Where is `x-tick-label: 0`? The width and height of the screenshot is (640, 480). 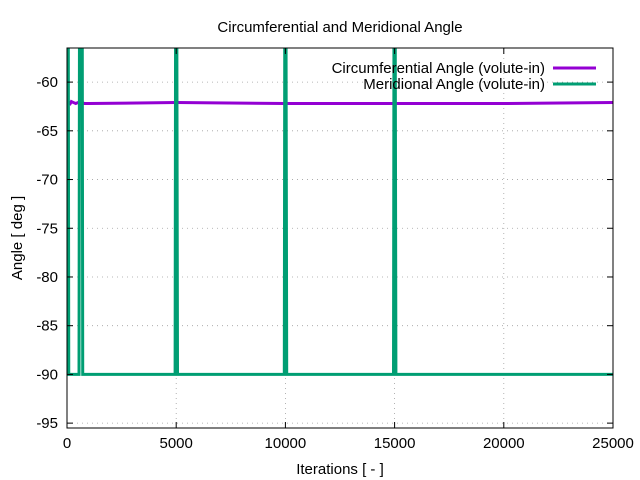
x-tick-label: 0 is located at coordinates (67, 443).